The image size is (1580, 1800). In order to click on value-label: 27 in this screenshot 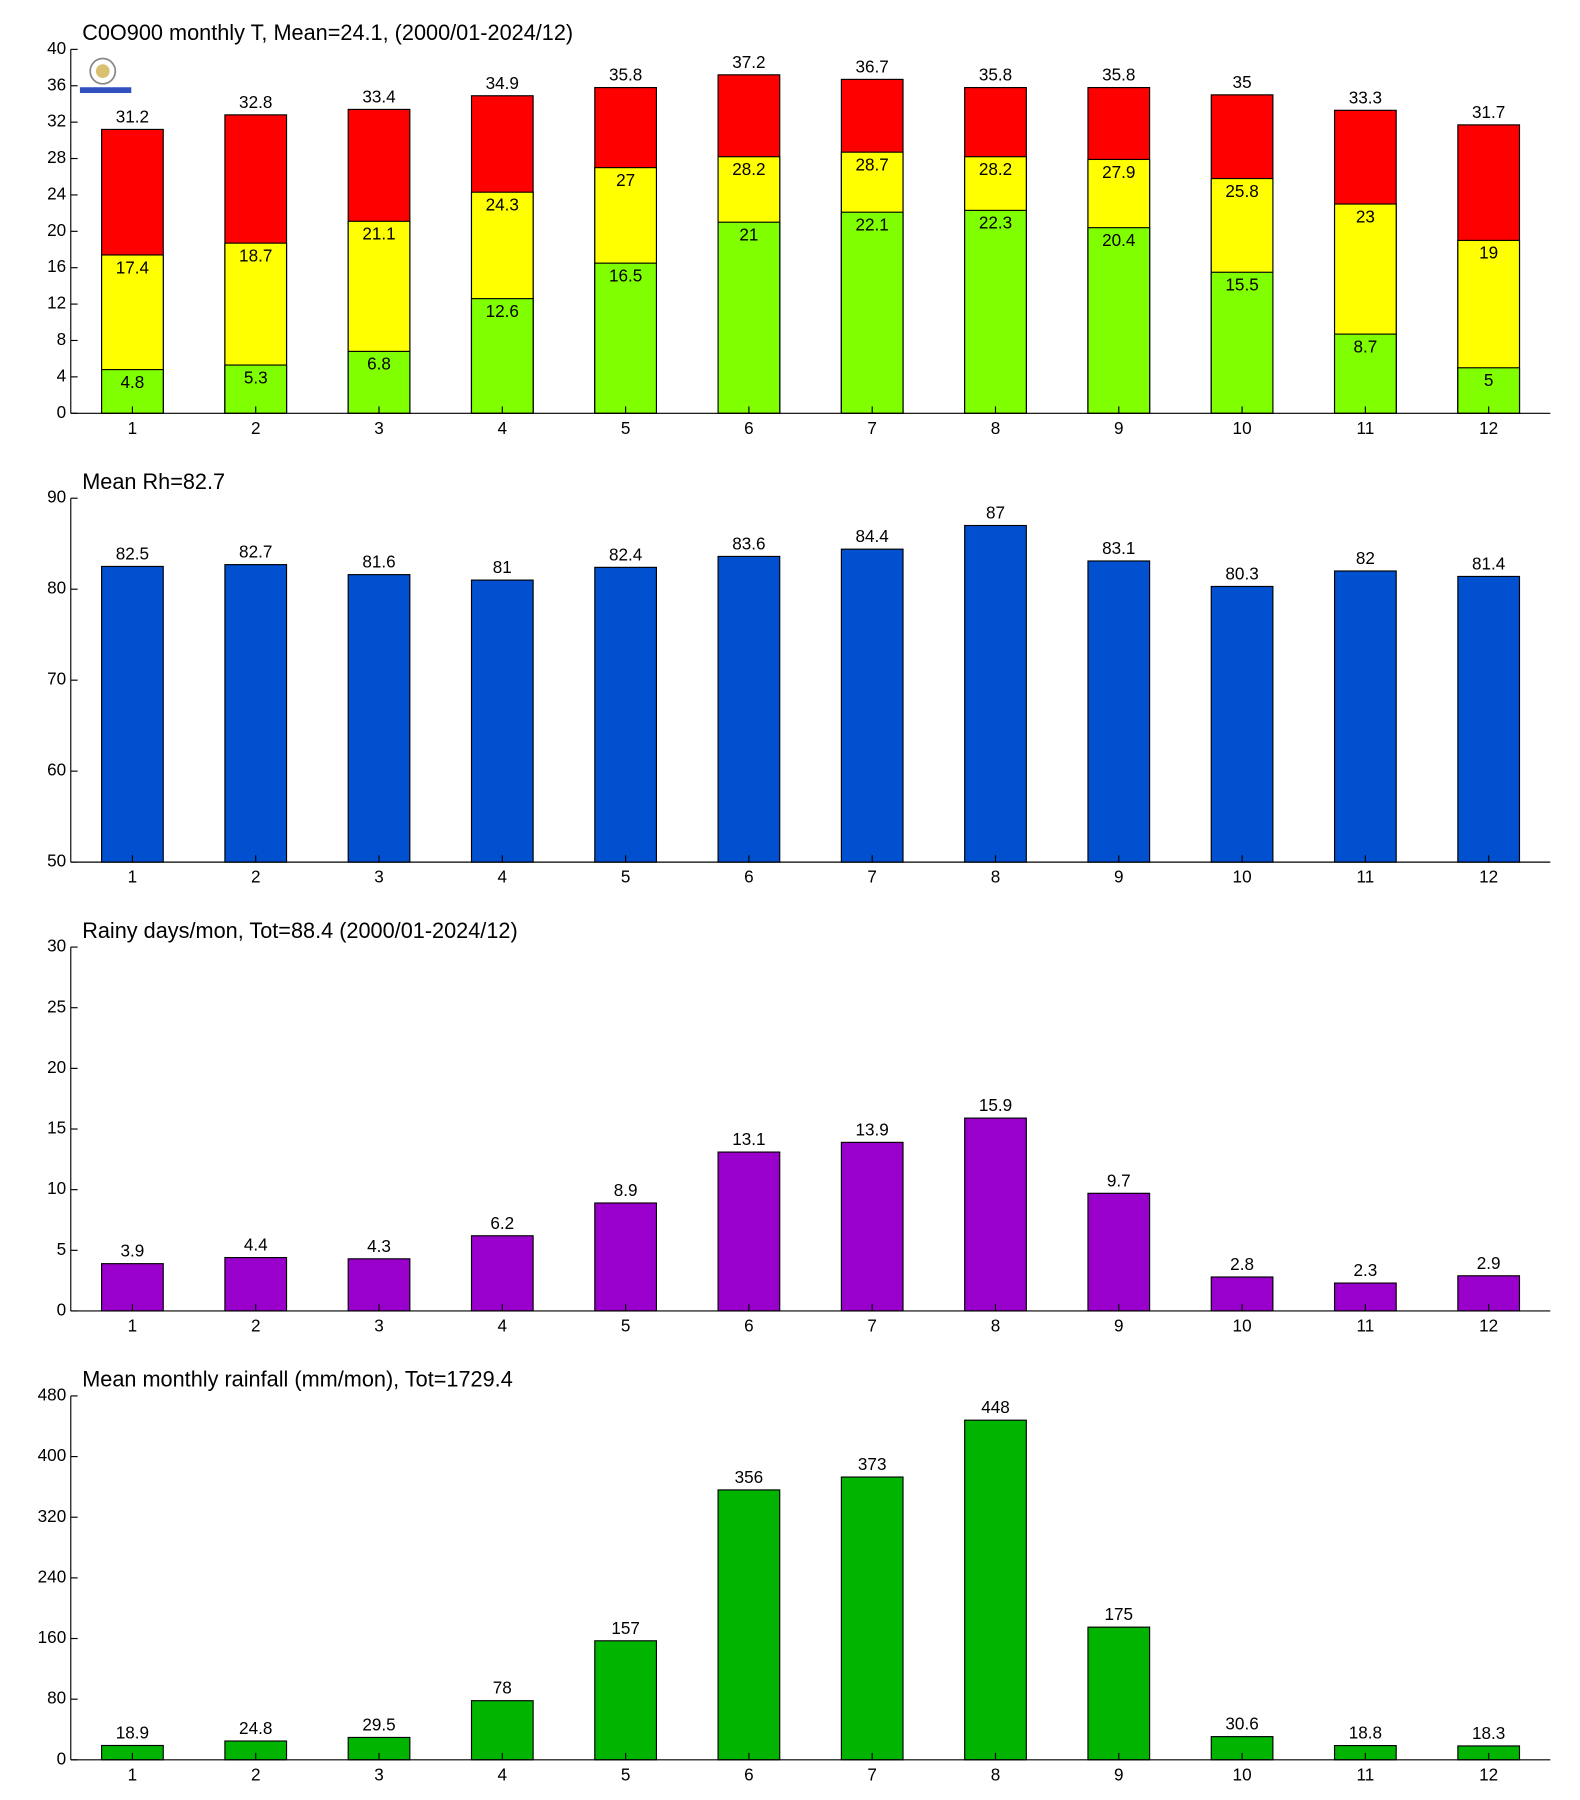, I will do `click(625, 180)`.